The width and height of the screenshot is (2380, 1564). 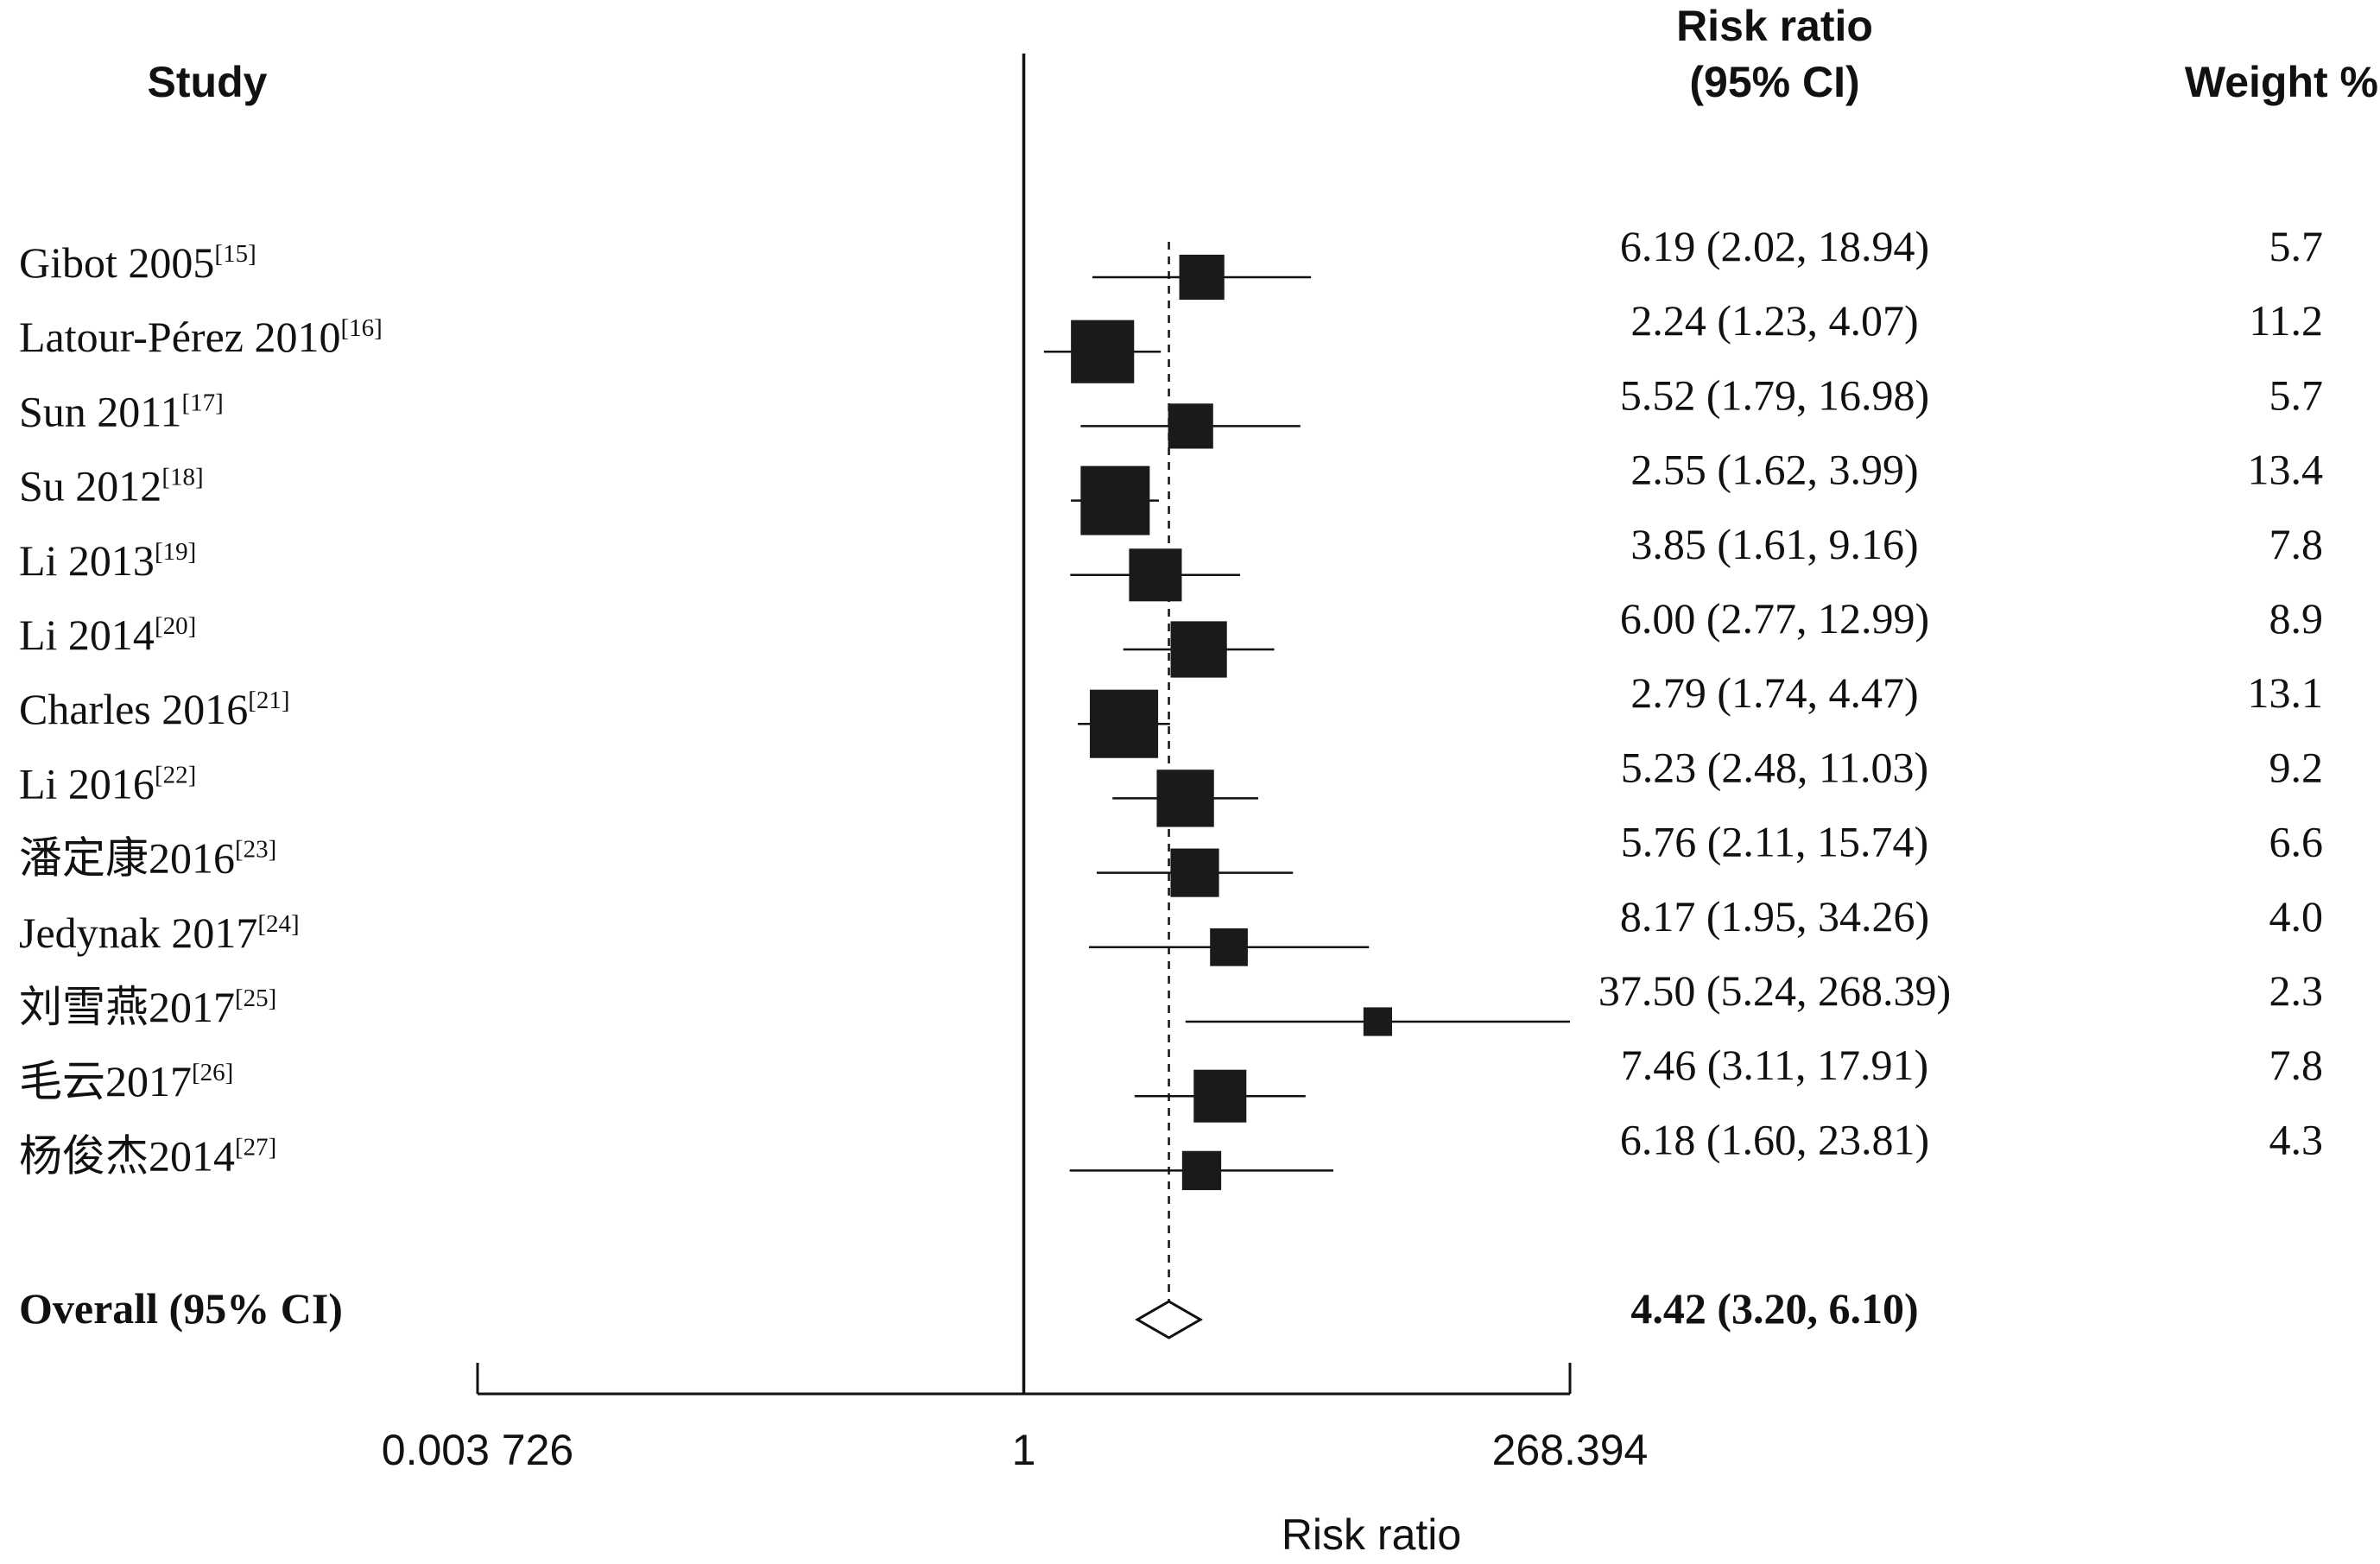 What do you see at coordinates (256, 998) in the screenshot?
I see `study-reference: [25]` at bounding box center [256, 998].